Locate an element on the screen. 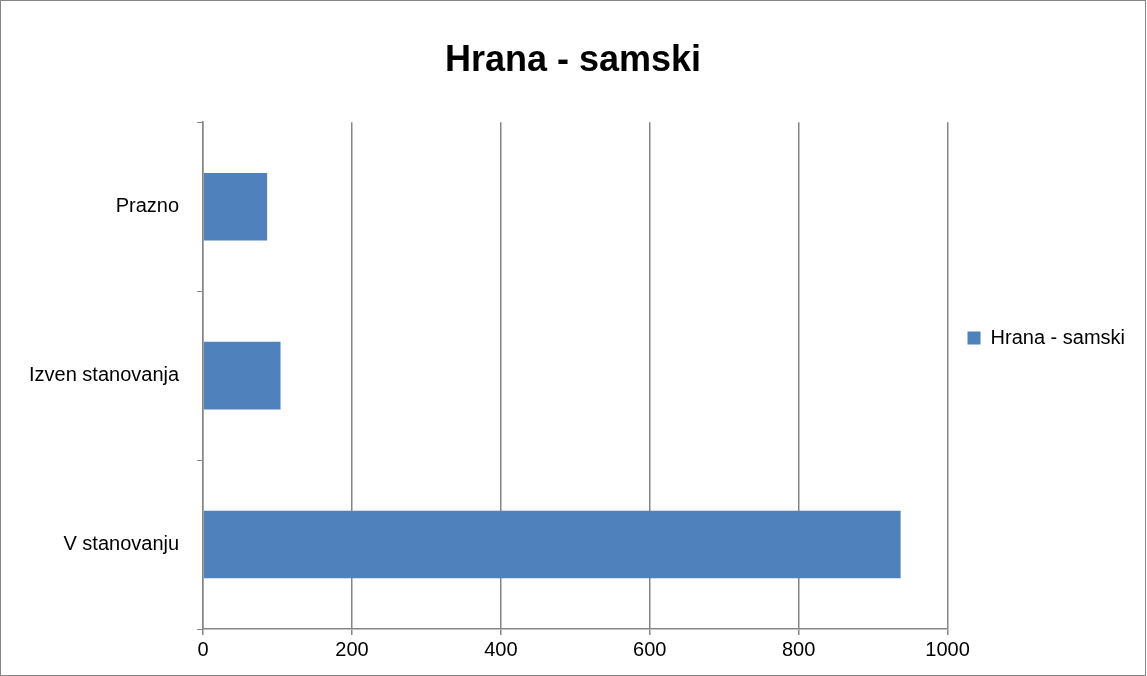 Image resolution: width=1147 pixels, height=676 pixels. legend-label: Hrana - samski is located at coordinates (1058, 336).